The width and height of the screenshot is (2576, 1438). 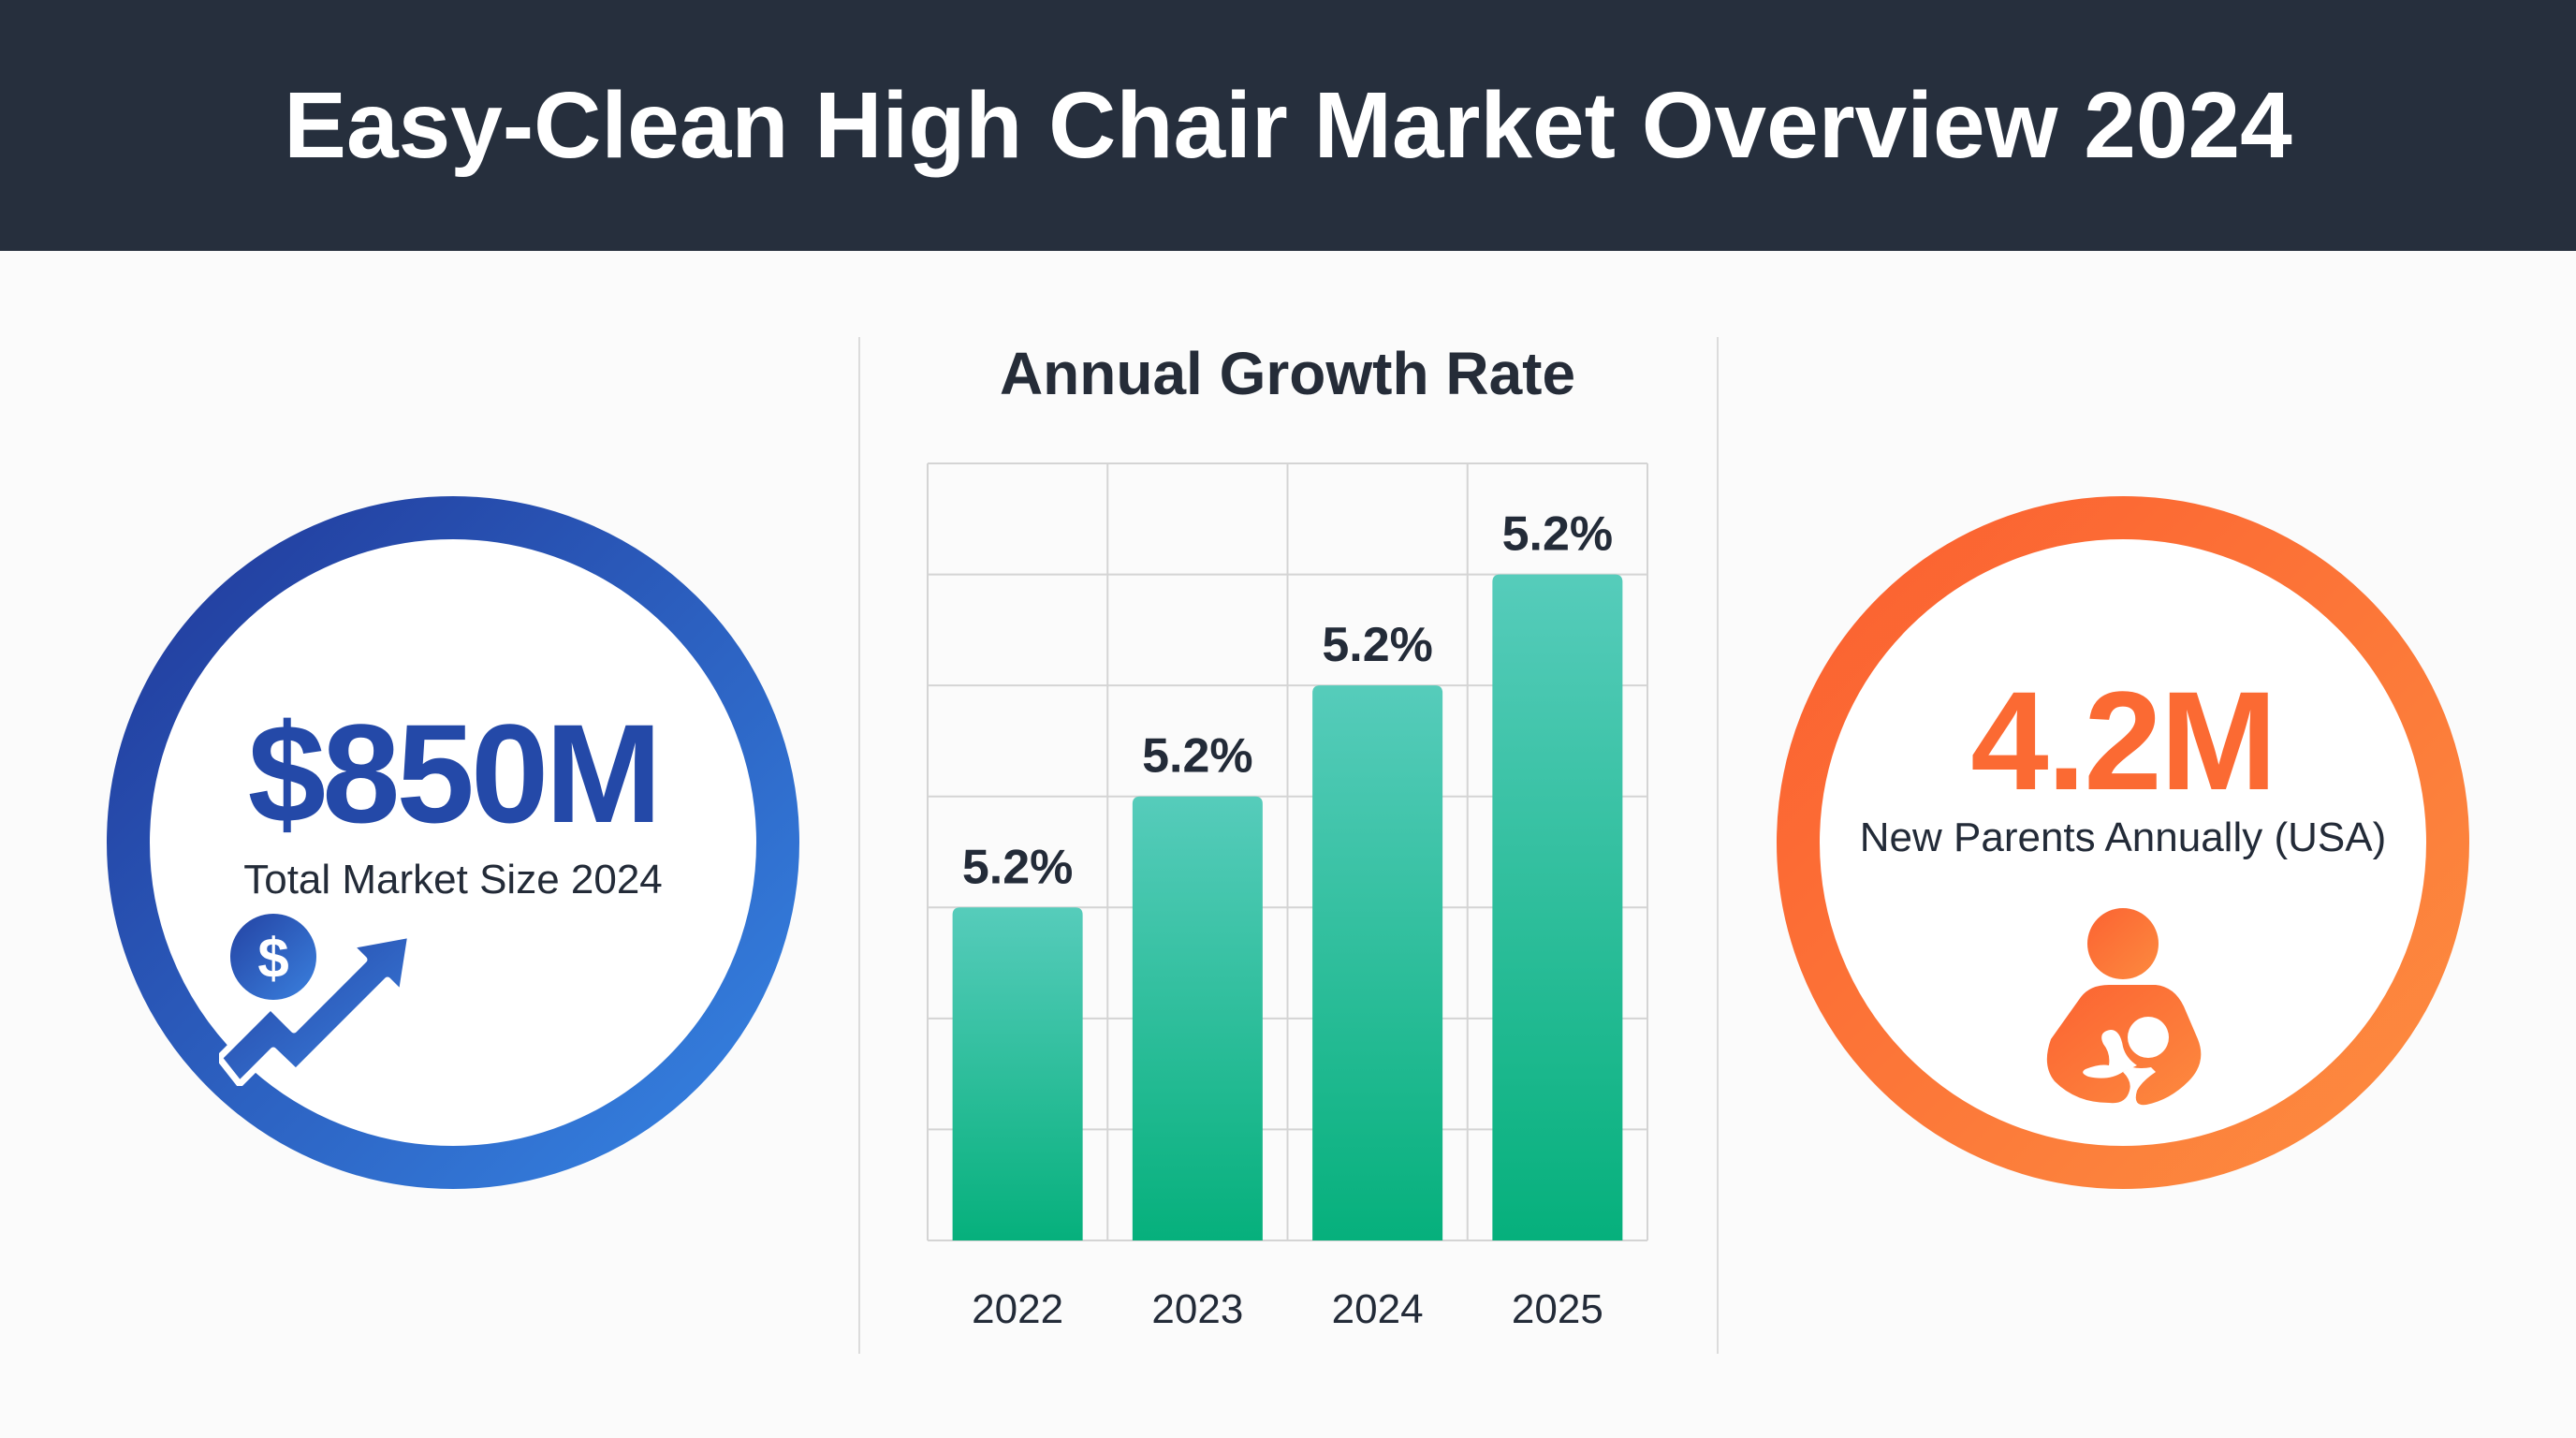 I want to click on x-tick-label-2022: 2022, so click(x=1018, y=1309).